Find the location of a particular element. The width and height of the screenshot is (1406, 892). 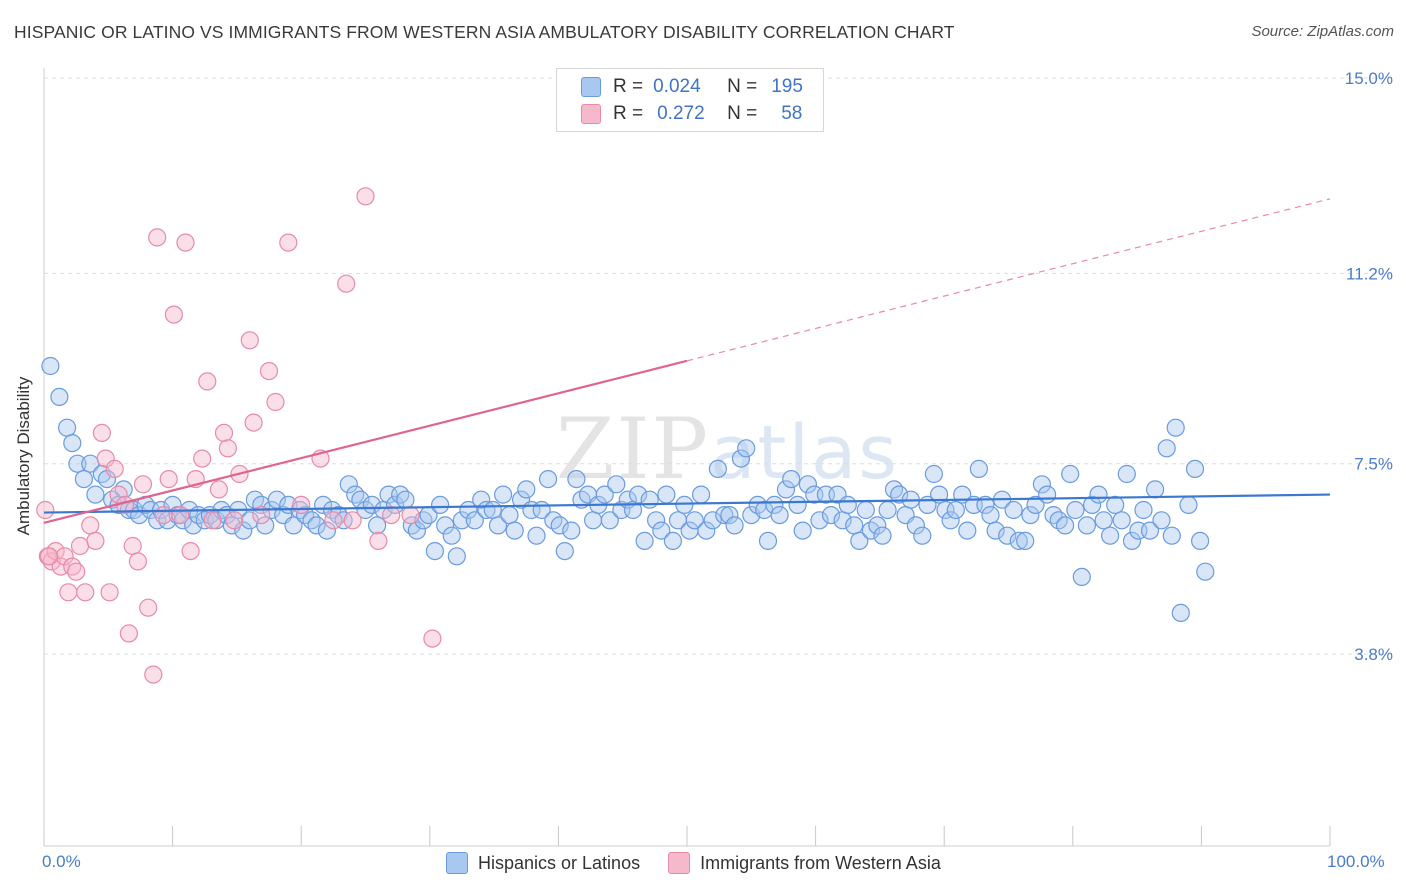

y-tick-label: 3.8% is located at coordinates (1373, 654).